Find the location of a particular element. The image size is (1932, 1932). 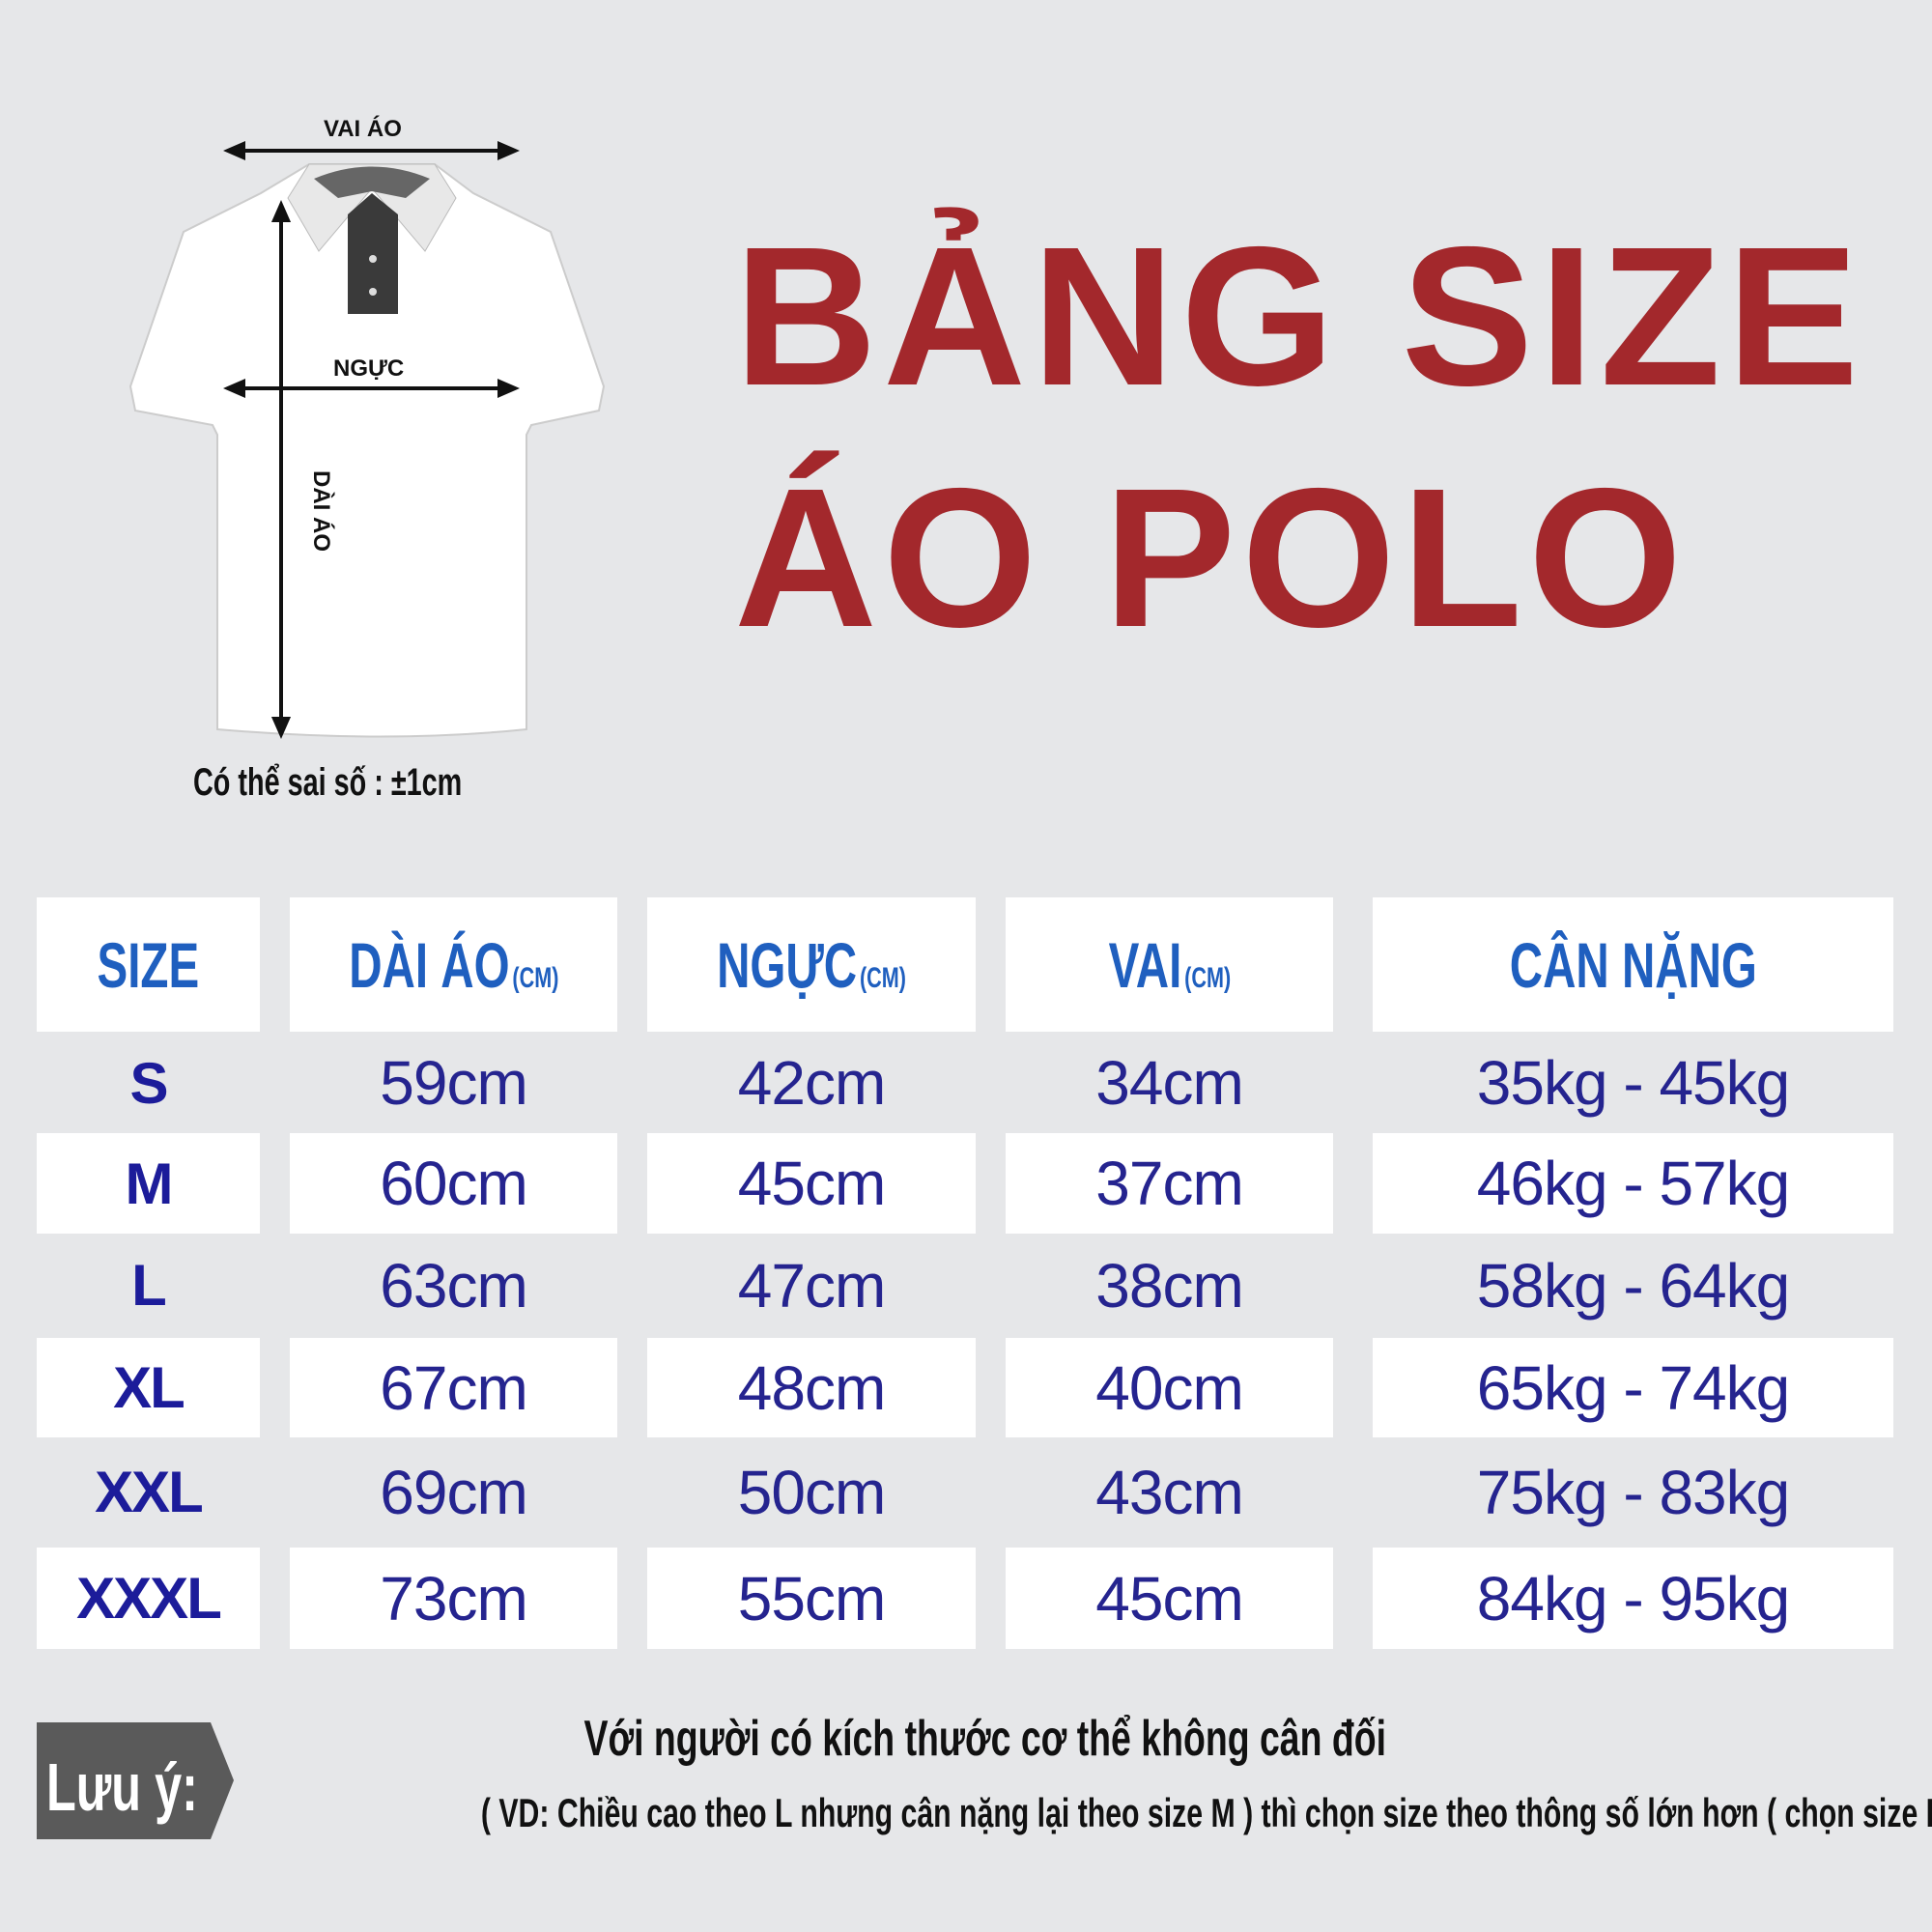

table-header-cell: DÀI ÁO(CM) is located at coordinates (453, 964).